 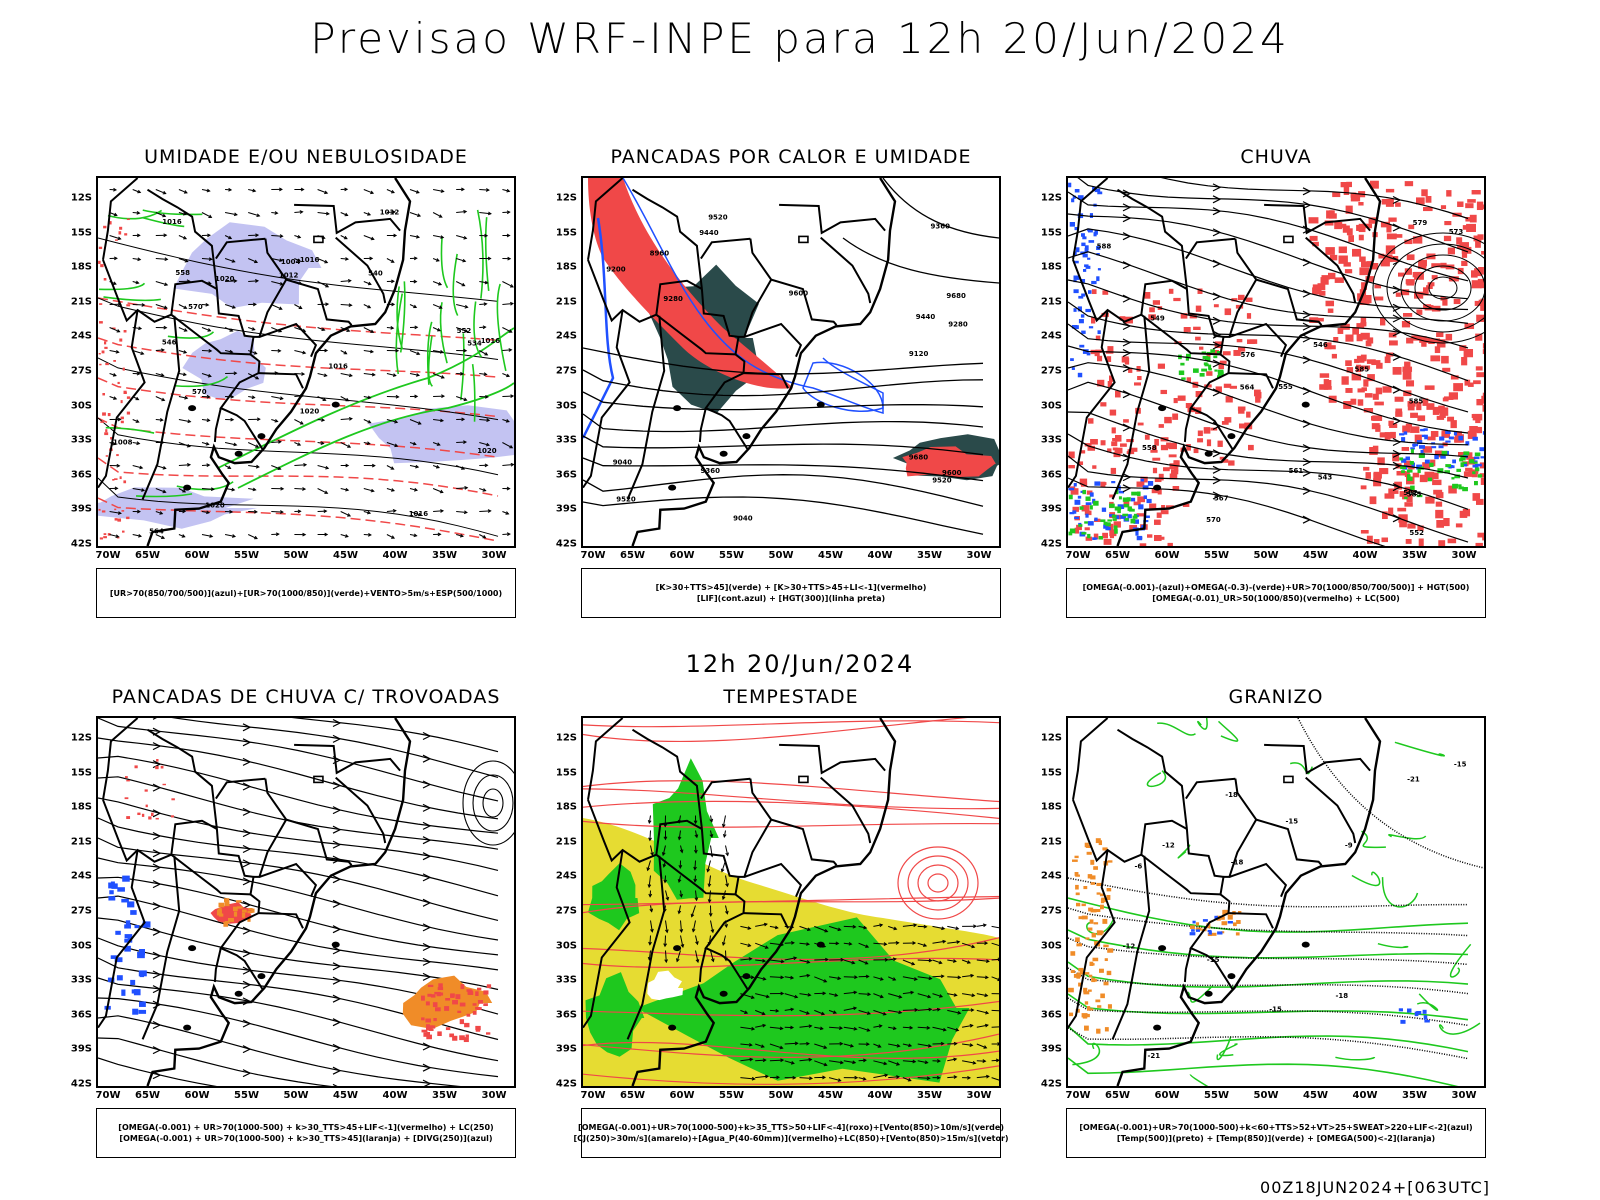 I want to click on divergence-area, so click(x=127, y=945).